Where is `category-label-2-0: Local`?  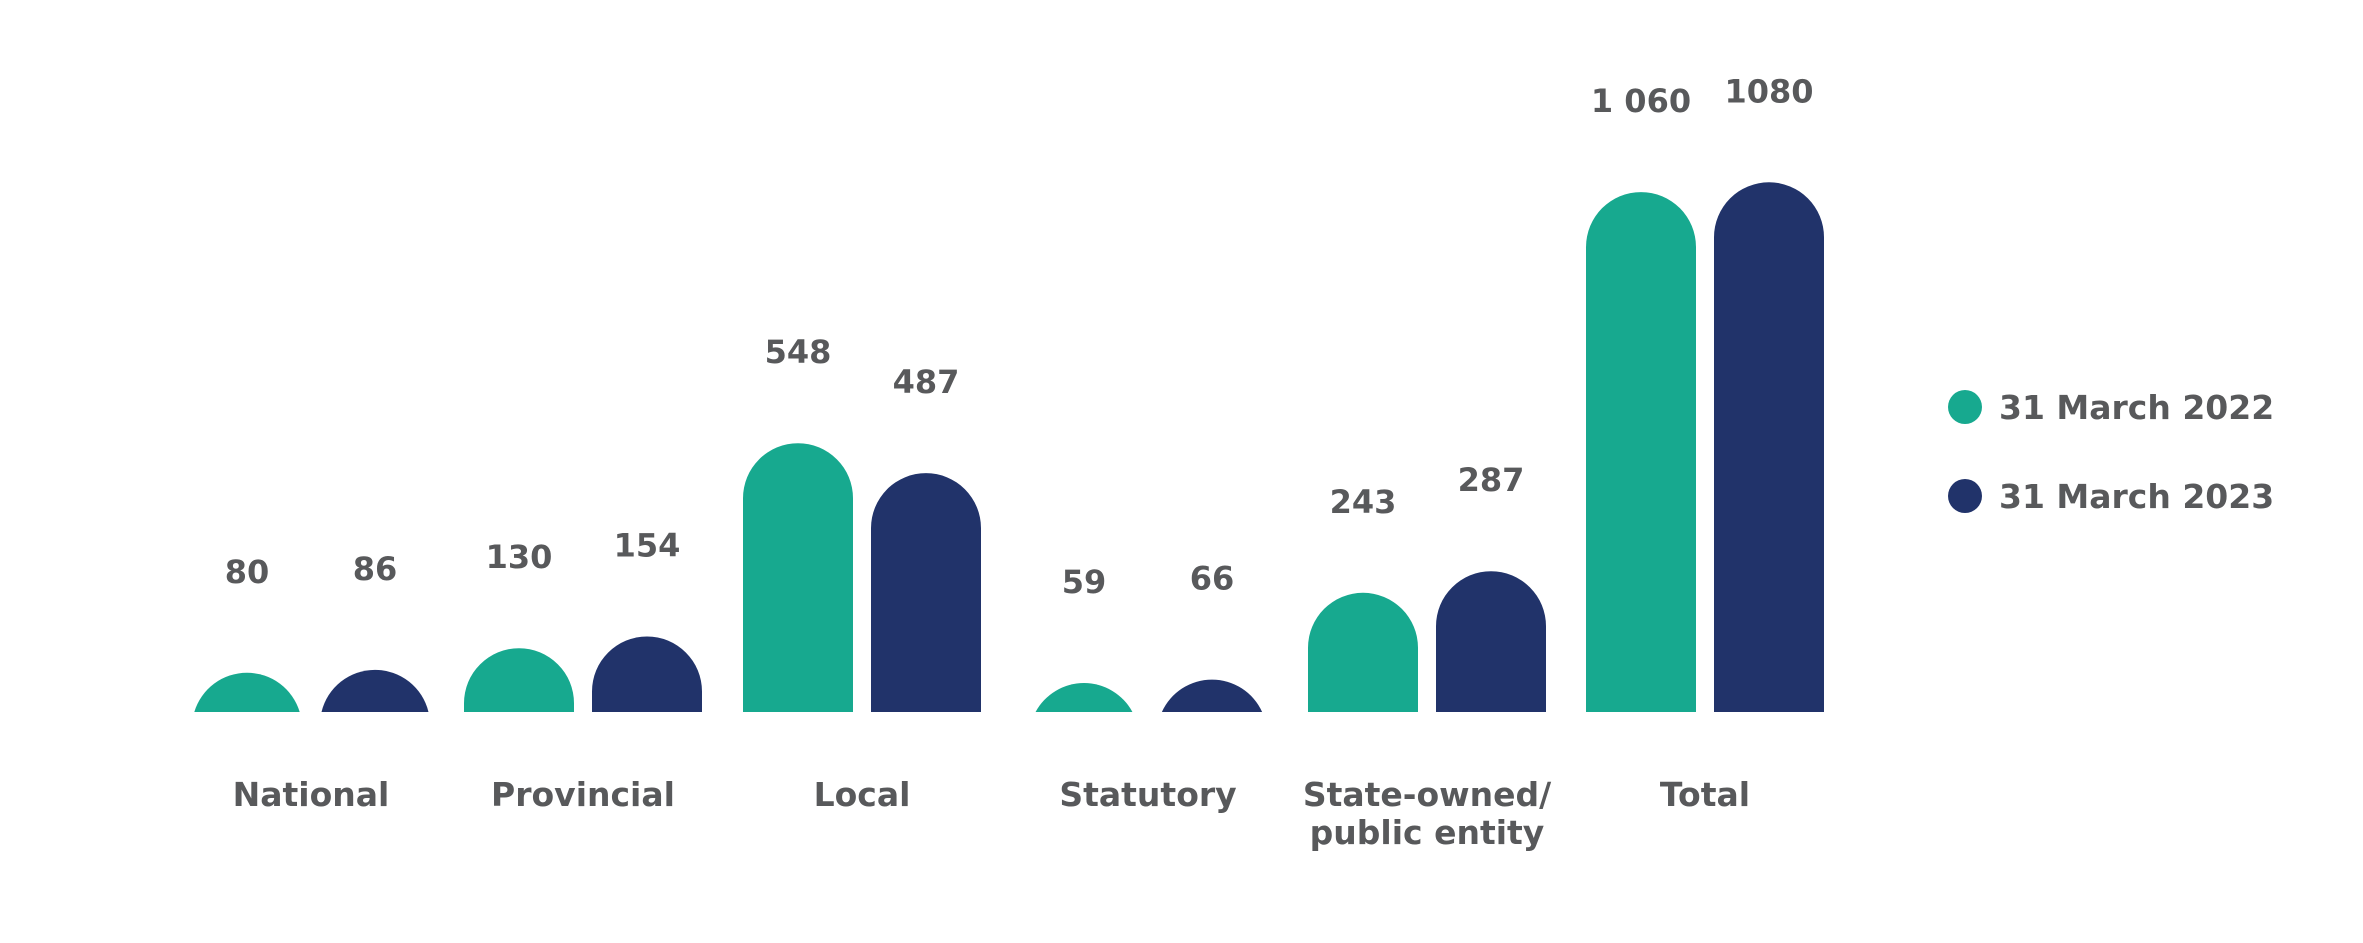
category-label-2-0: Local is located at coordinates (862, 794).